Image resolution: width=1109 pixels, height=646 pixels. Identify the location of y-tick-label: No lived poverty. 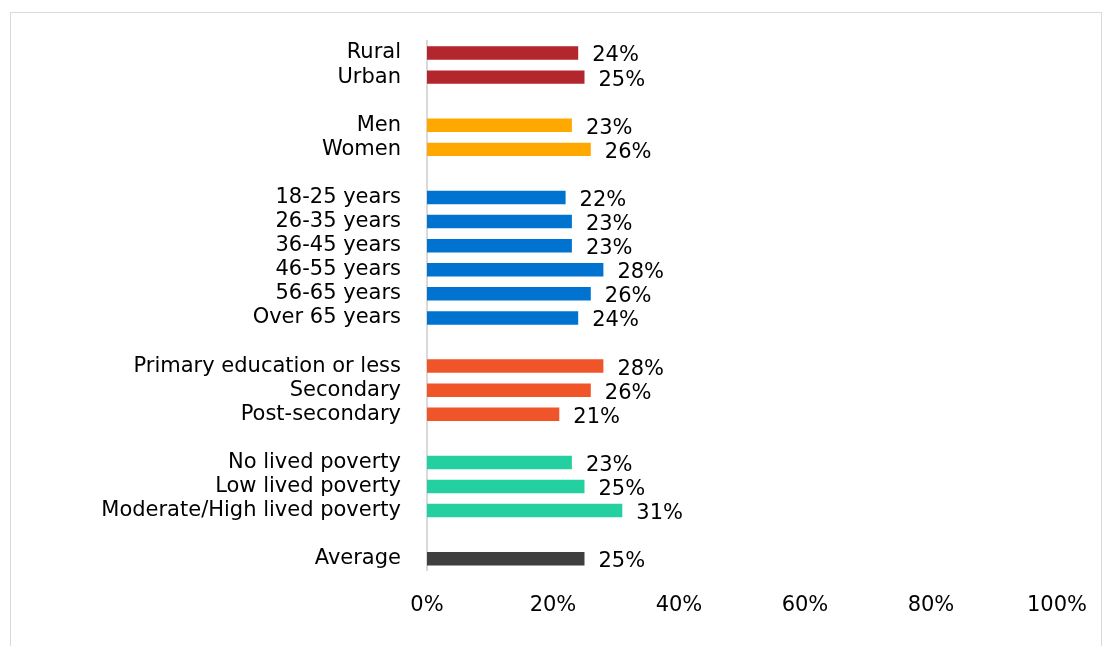
(314, 460).